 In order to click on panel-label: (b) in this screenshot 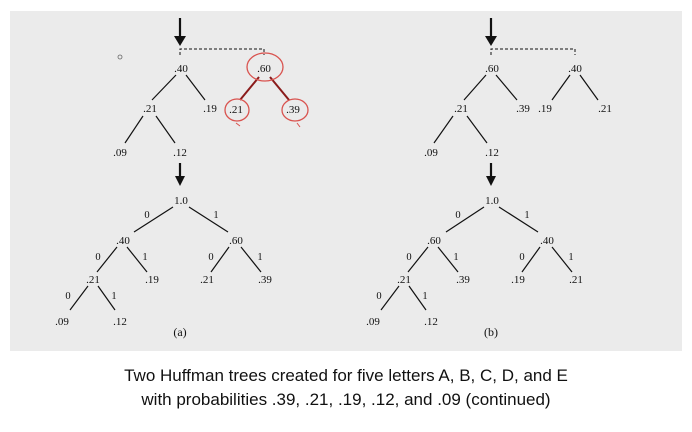, I will do `click(491, 332)`.